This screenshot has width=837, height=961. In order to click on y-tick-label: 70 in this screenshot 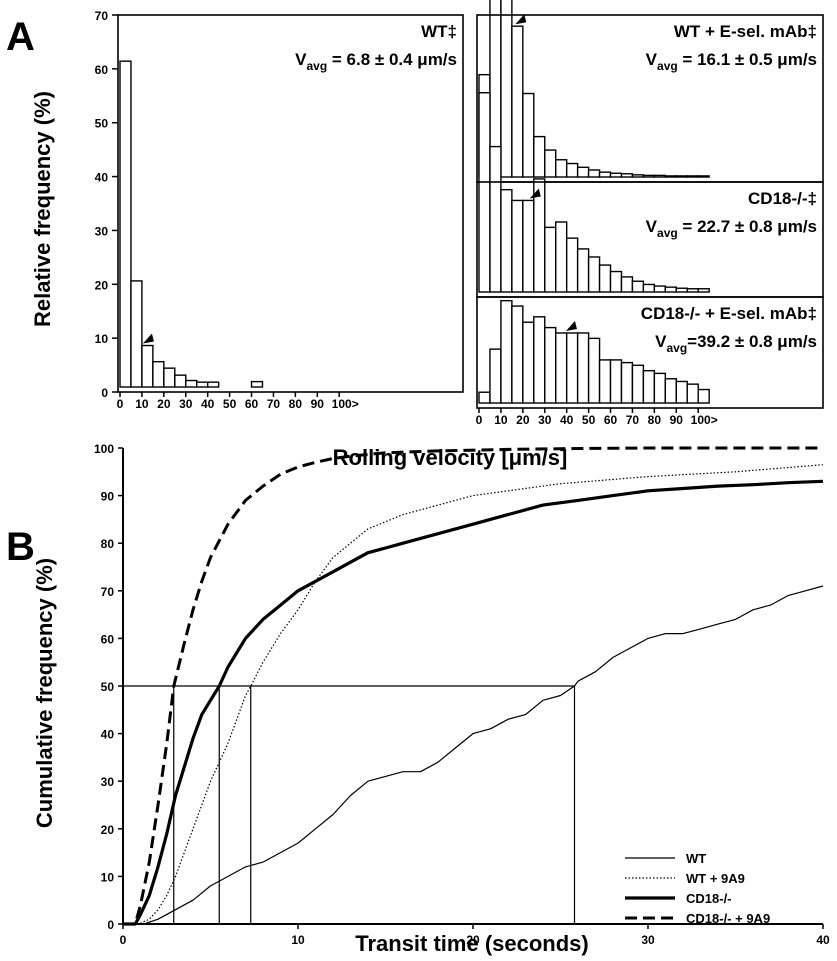, I will do `click(108, 592)`.